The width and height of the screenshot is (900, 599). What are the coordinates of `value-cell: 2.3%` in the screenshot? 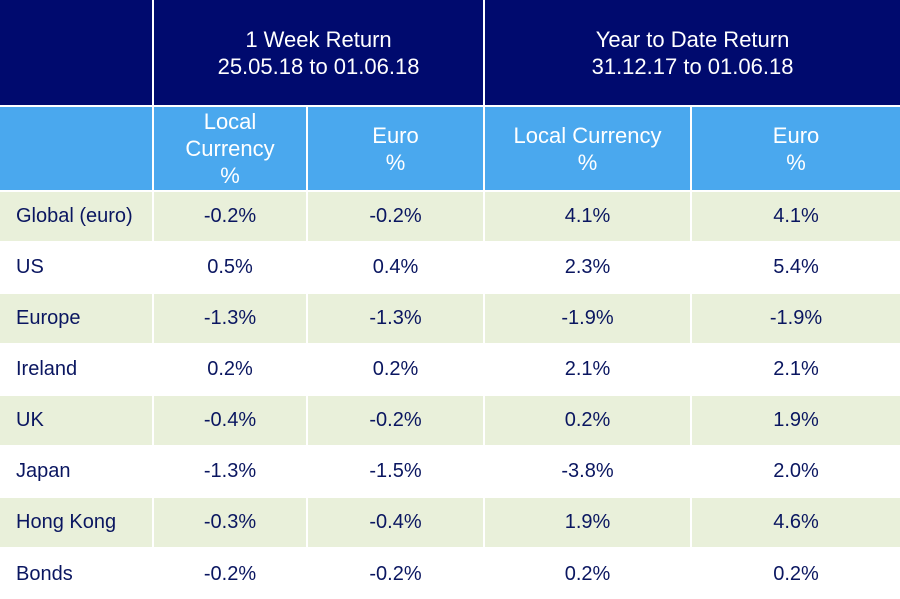 It's located at (588, 267).